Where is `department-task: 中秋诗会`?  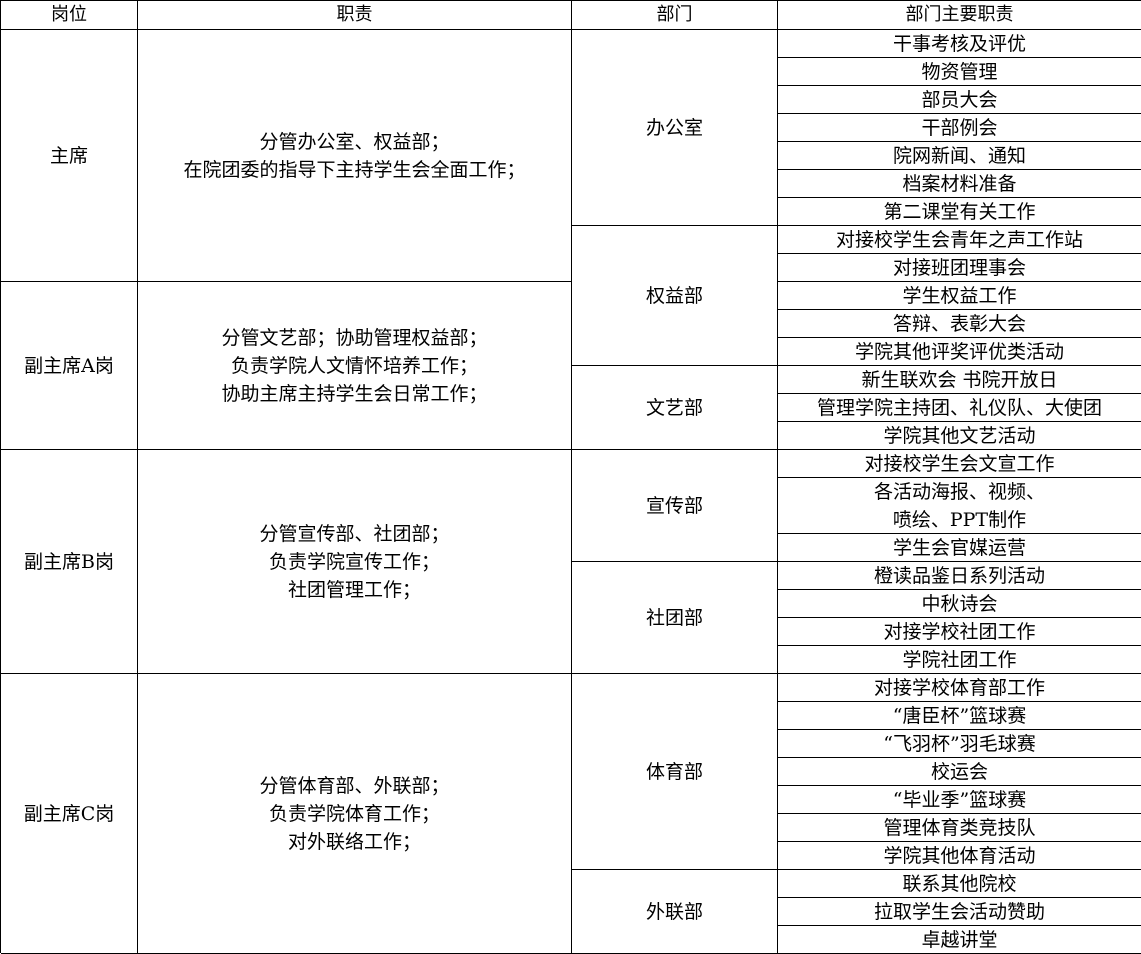
department-task: 中秋诗会 is located at coordinates (959, 604).